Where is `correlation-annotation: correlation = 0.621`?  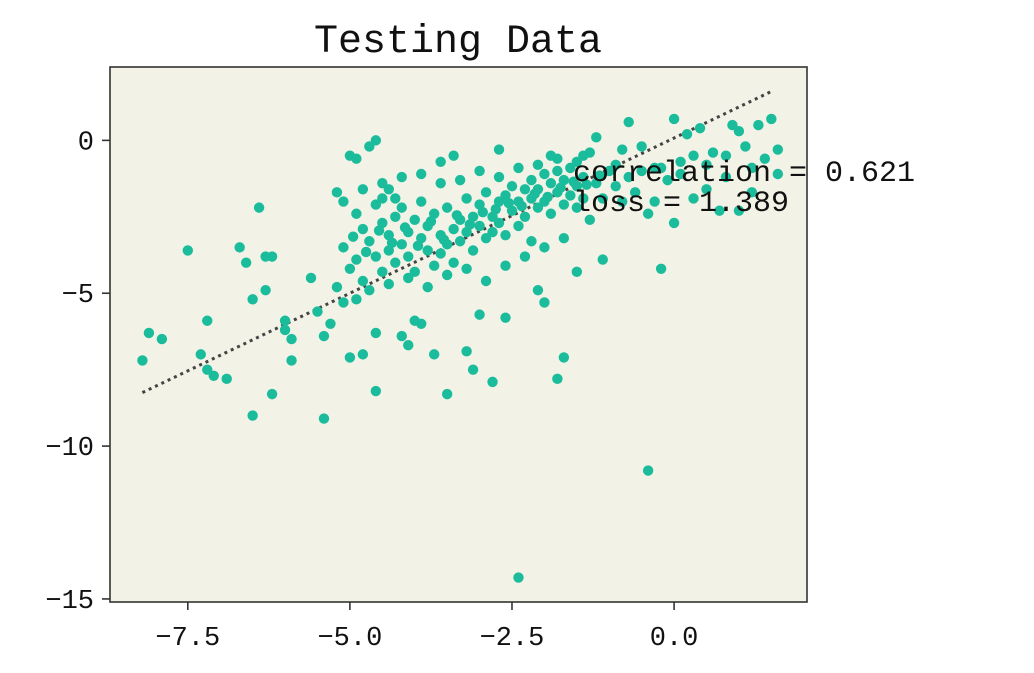
correlation-annotation: correlation = 0.621 is located at coordinates (744, 174).